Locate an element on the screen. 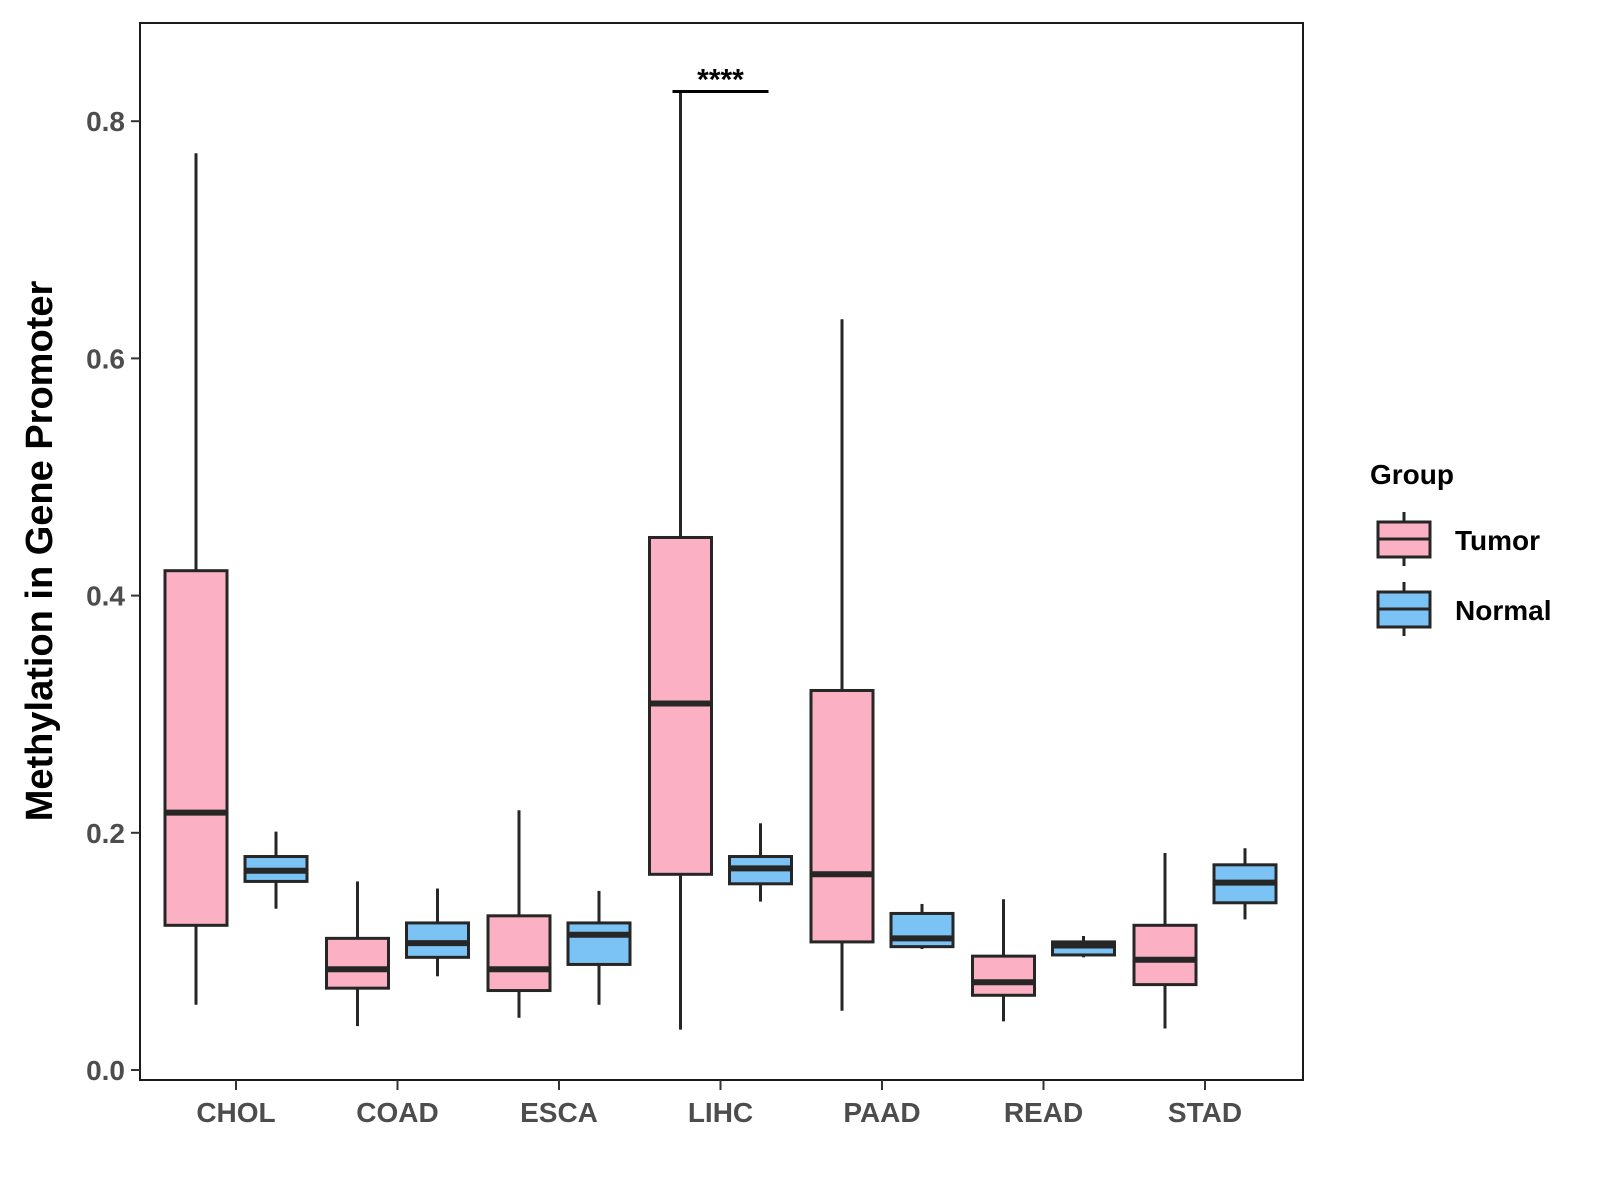 The image size is (1600, 1200). box-tumor-esca is located at coordinates (519, 914).